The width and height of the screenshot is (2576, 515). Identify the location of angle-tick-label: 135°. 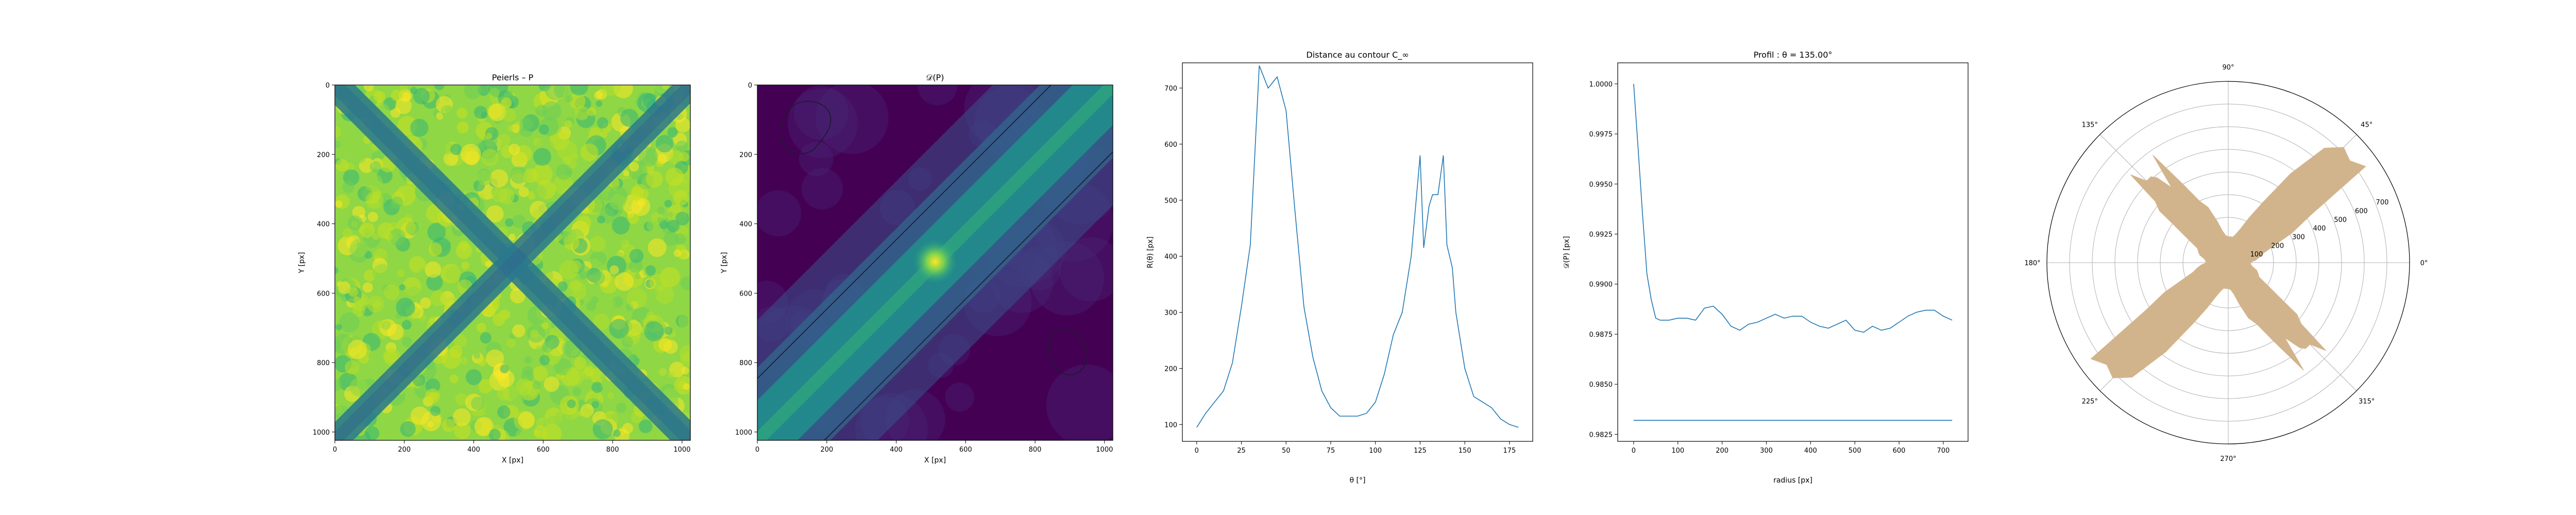
(2090, 125).